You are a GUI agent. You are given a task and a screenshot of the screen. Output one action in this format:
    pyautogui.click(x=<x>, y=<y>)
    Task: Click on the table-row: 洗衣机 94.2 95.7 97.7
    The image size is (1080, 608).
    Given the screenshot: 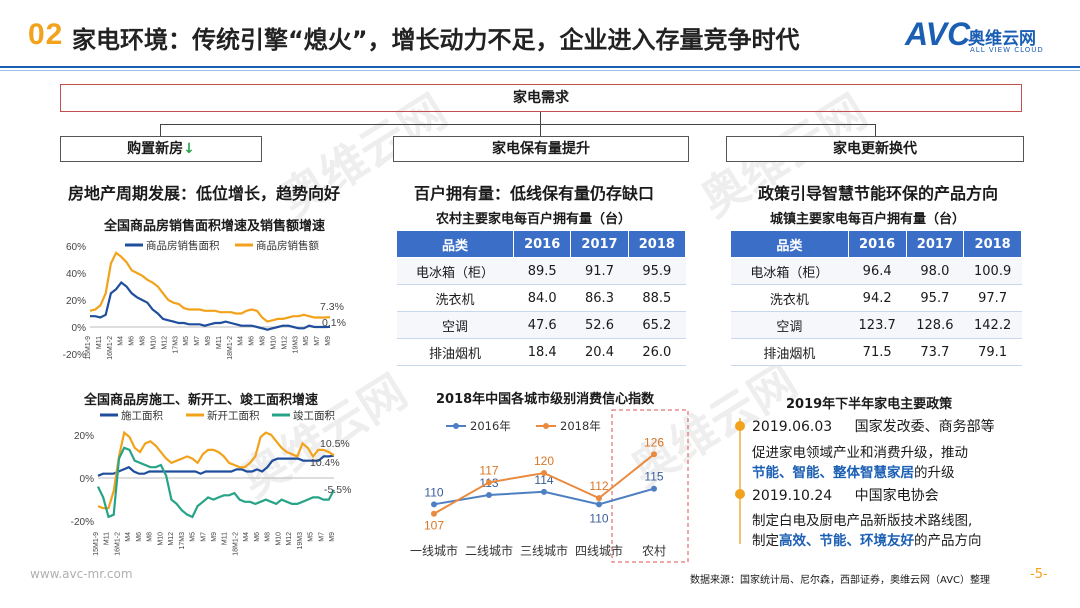 What is the action you would take?
    pyautogui.click(x=876, y=298)
    